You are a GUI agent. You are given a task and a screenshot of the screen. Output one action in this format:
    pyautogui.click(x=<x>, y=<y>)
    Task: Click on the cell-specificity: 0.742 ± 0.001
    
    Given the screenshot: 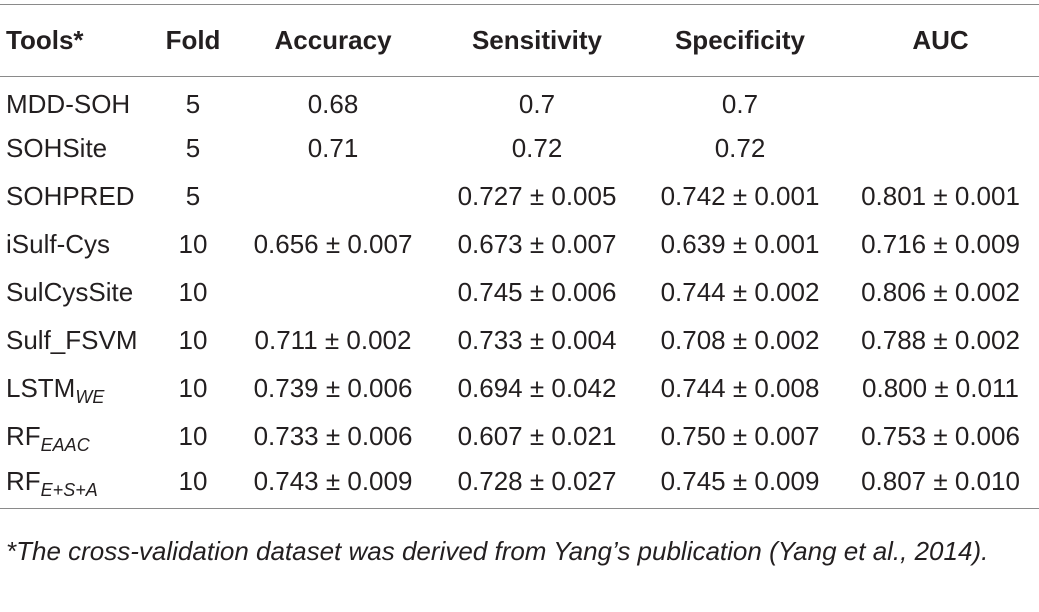 What is the action you would take?
    pyautogui.click(x=740, y=196)
    